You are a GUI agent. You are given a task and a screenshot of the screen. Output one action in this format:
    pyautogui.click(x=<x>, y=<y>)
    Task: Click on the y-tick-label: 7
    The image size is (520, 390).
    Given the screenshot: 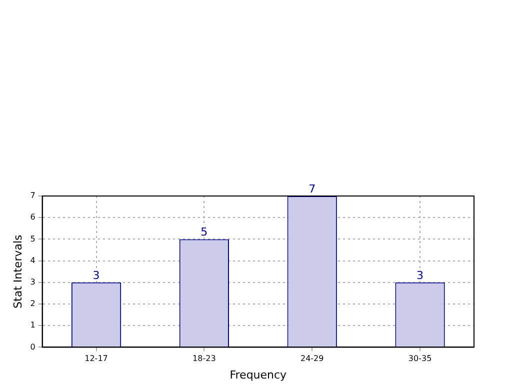 What is the action you would take?
    pyautogui.click(x=33, y=195)
    